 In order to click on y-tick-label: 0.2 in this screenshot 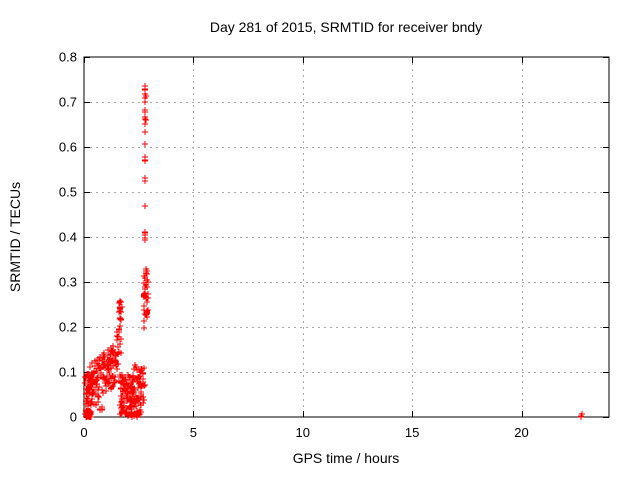, I will do `click(68, 327)`.